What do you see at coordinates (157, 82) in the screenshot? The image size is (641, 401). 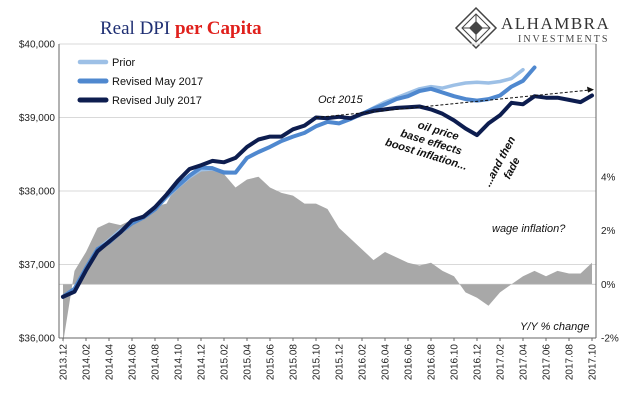 I see `legend-label-1: Revised May 2017` at bounding box center [157, 82].